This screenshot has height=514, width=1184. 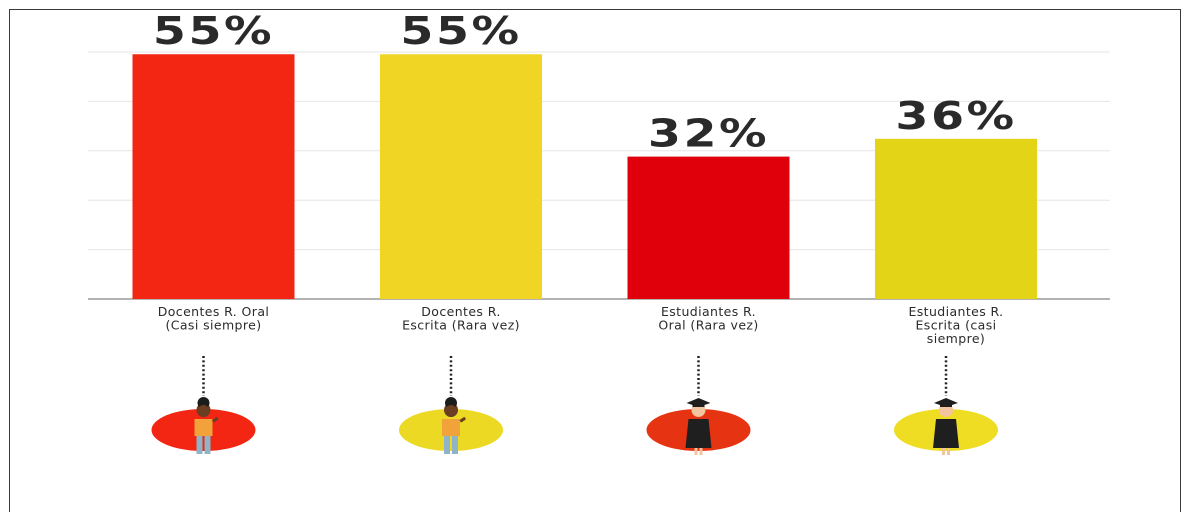 What do you see at coordinates (955, 116) in the screenshot?
I see `value-label-4: 36%` at bounding box center [955, 116].